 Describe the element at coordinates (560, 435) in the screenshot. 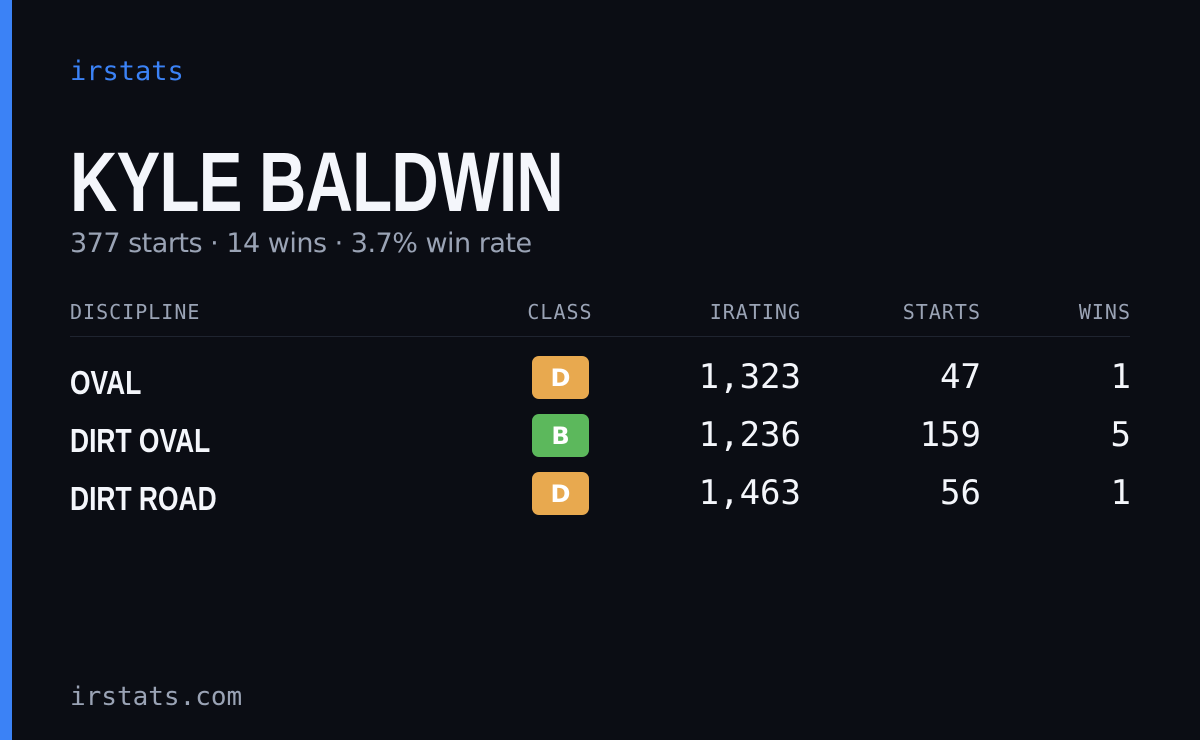

I see `class-badge: B` at that location.